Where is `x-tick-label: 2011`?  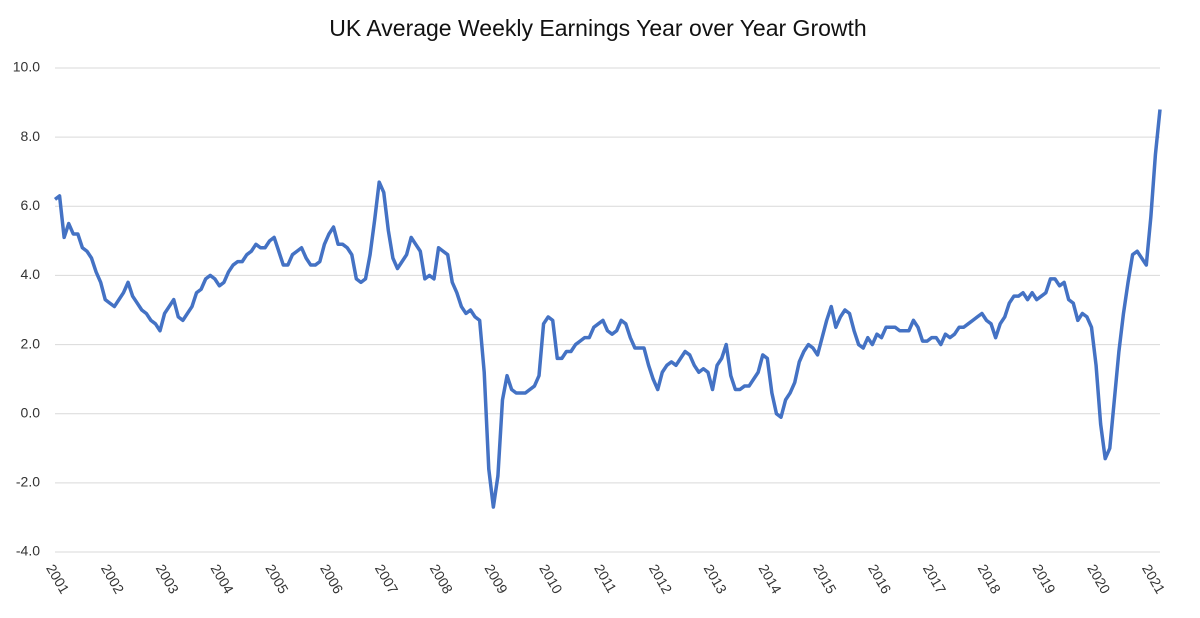 x-tick-label: 2011 is located at coordinates (605, 578).